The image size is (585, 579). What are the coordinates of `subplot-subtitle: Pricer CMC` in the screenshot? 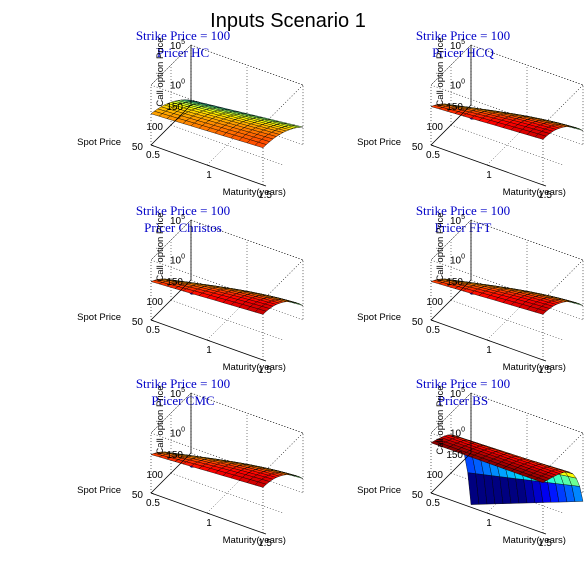 It's located at (182, 400).